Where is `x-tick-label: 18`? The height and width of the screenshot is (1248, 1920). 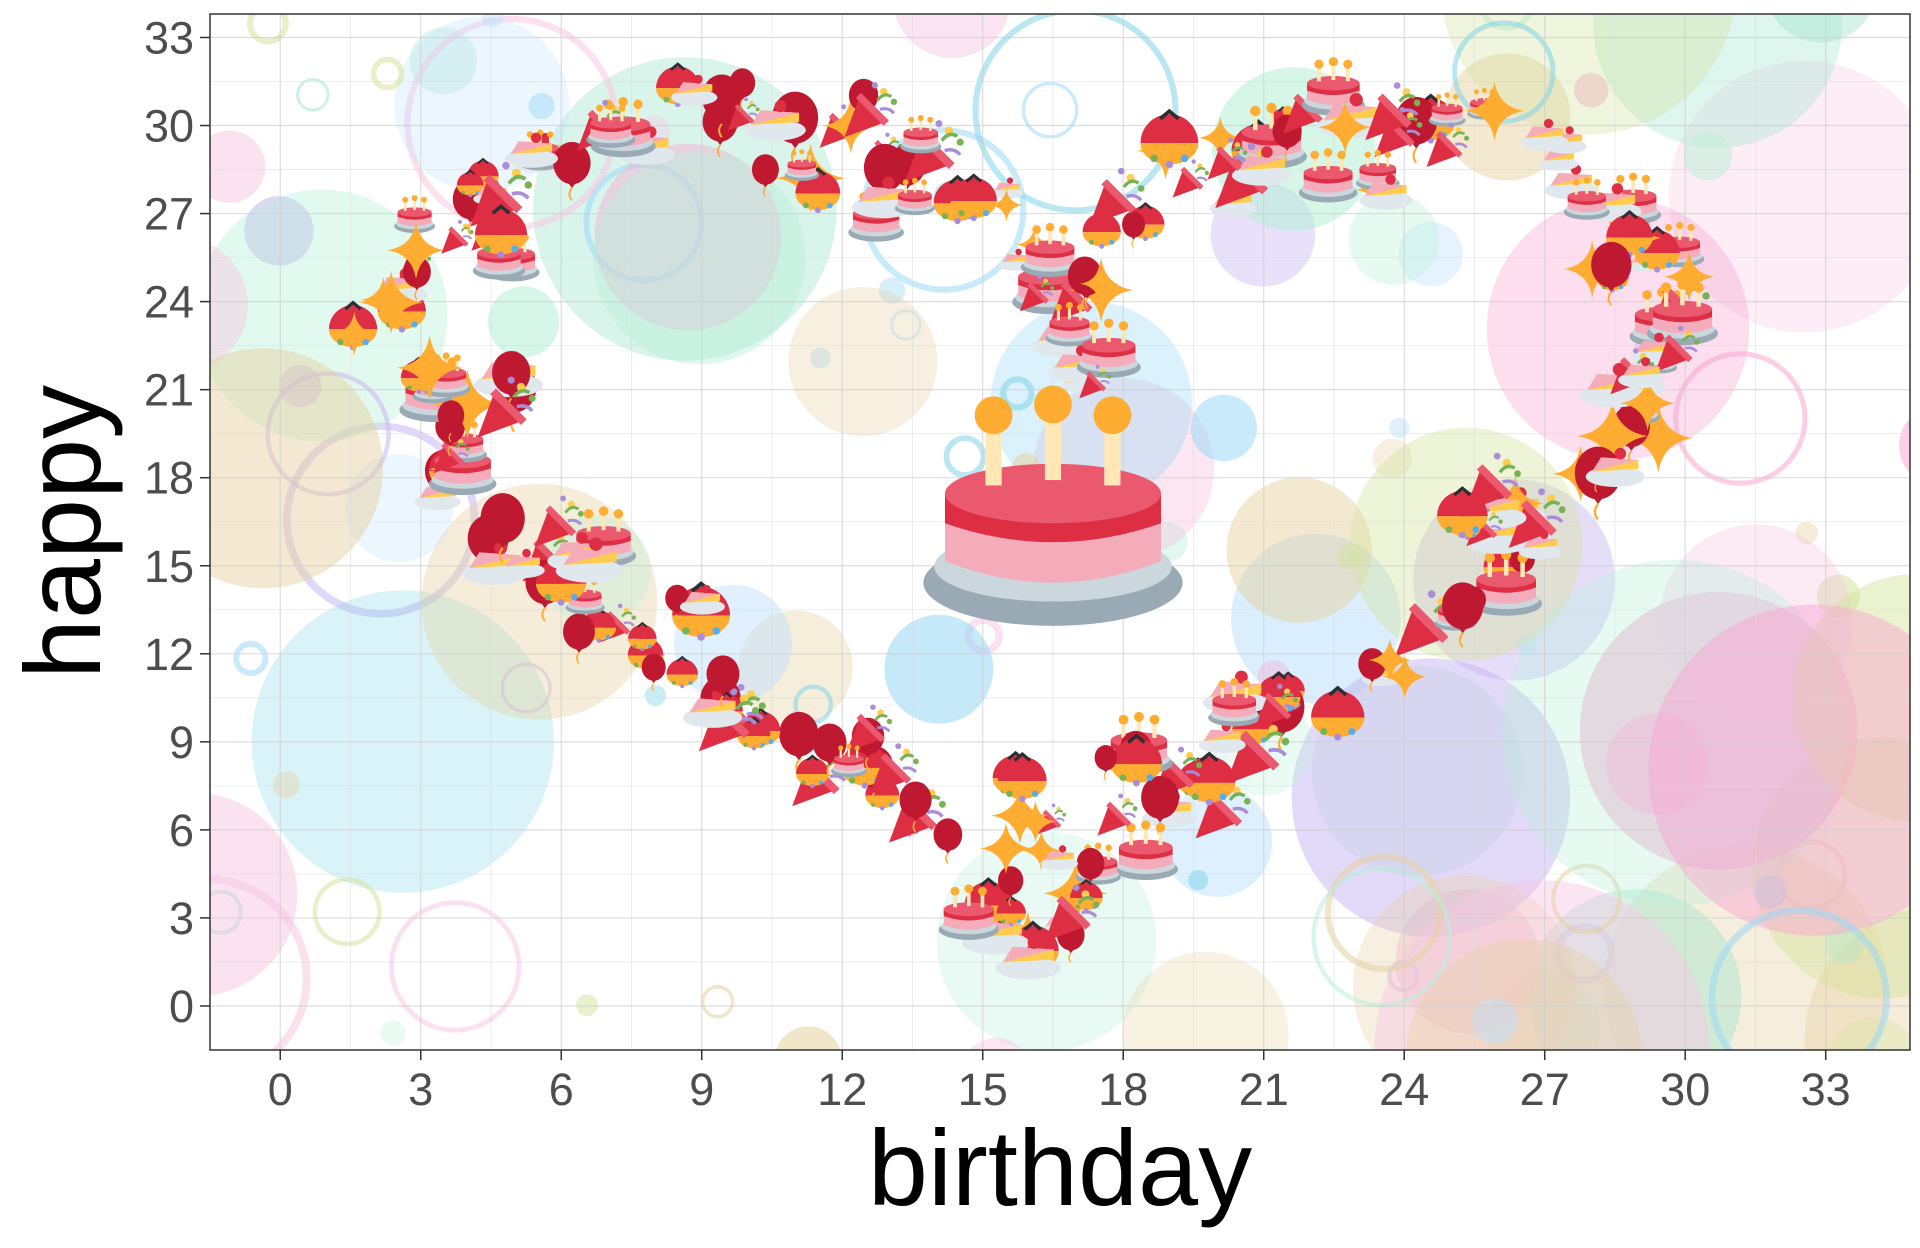
x-tick-label: 18 is located at coordinates (1123, 1089).